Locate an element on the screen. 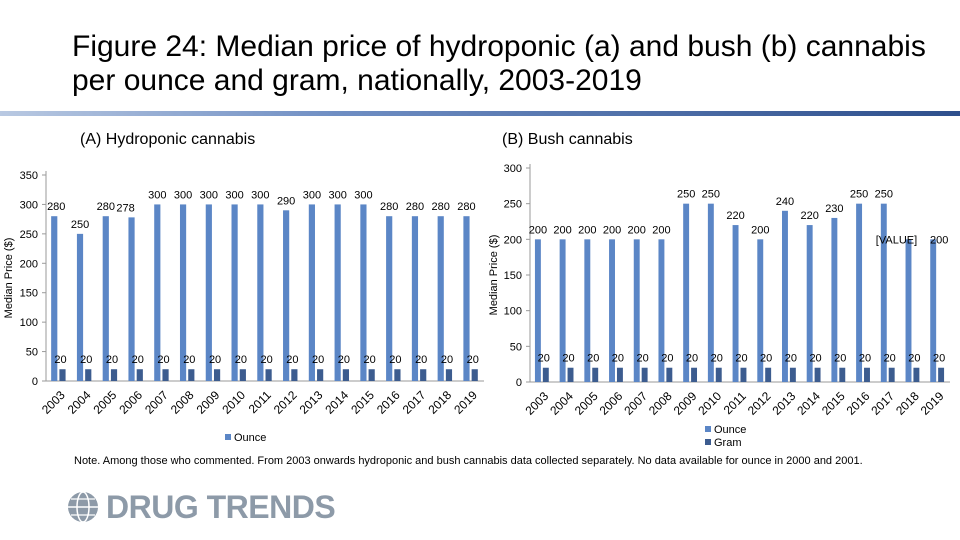 The width and height of the screenshot is (960, 540). bush-x-tick-label: 2012 is located at coordinates (759, 403).